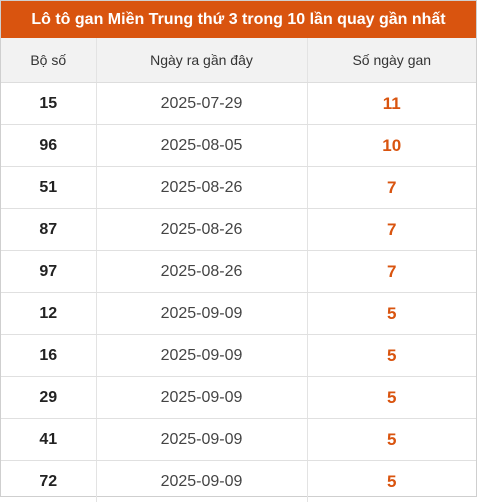 This screenshot has height=502, width=477. I want to click on cell-date: 2025-07-29, so click(201, 104).